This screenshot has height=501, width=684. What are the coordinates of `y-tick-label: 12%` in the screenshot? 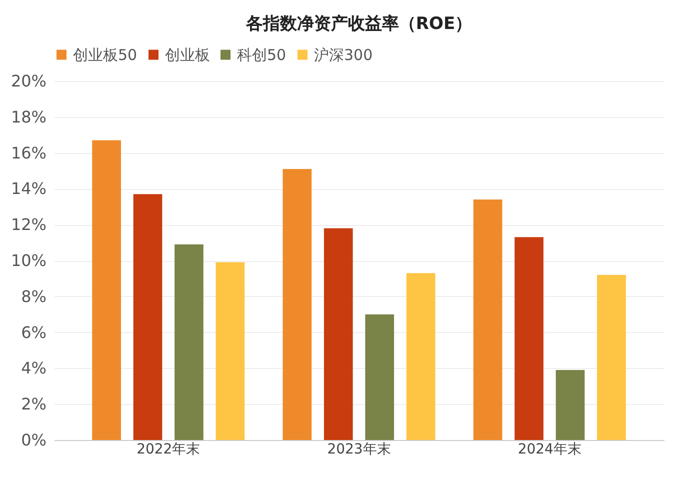 It's located at (28, 224).